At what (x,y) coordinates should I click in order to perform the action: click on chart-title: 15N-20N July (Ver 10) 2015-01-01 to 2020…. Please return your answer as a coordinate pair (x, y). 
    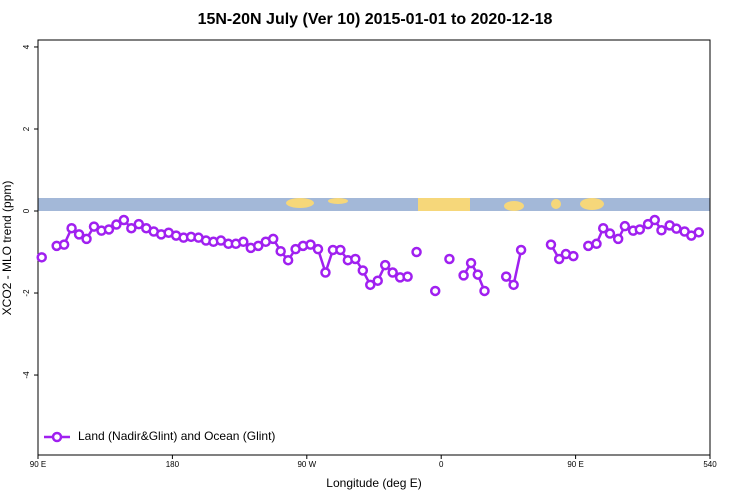
    Looking at the image, I should click on (375, 19).